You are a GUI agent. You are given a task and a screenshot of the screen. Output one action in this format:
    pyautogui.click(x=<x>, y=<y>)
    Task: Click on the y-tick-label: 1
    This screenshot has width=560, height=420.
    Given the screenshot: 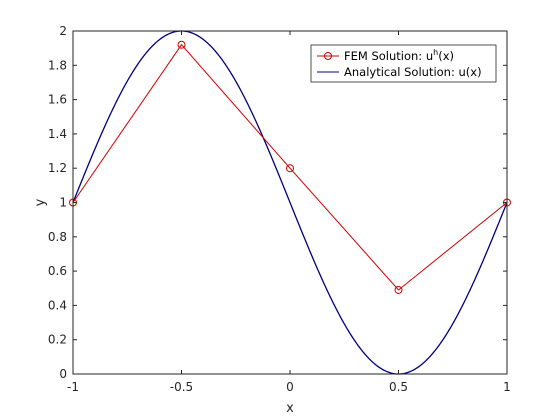 What is the action you would take?
    pyautogui.click(x=63, y=203)
    